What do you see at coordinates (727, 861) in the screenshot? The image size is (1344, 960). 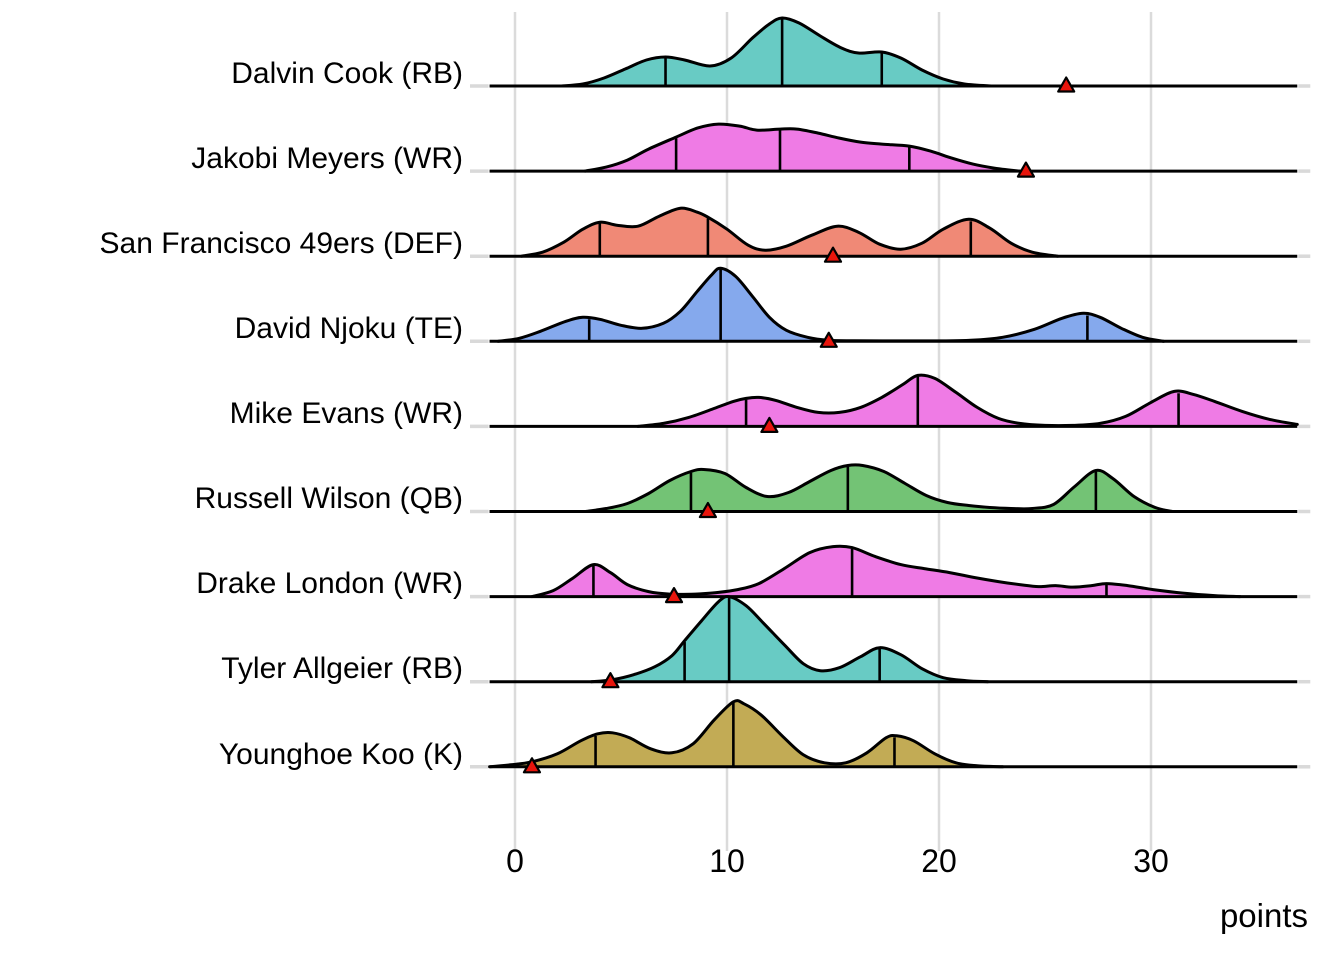 I see `x-tick-10: 10` at bounding box center [727, 861].